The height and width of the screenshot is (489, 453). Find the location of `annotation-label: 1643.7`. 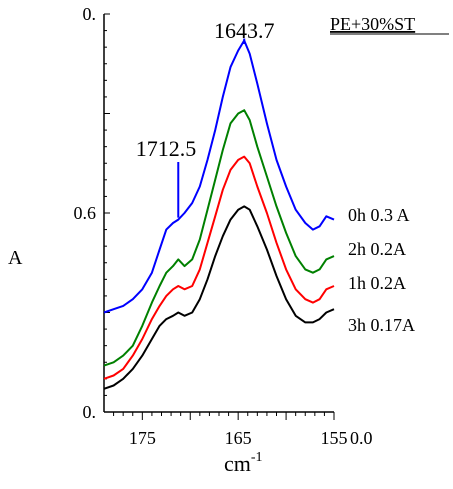

annotation-label: 1643.7 is located at coordinates (244, 30).